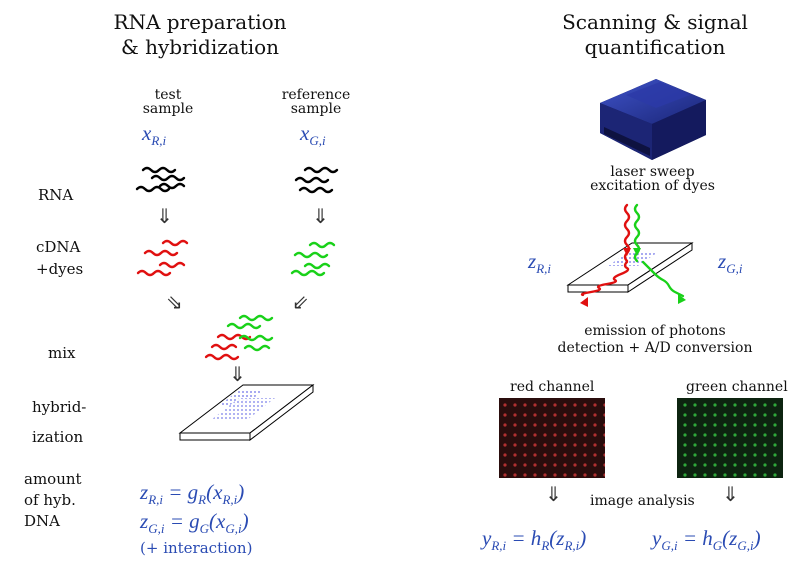 The width and height of the screenshot is (800, 566). I want to click on left-title-line1: RNA preparation, so click(200, 22).